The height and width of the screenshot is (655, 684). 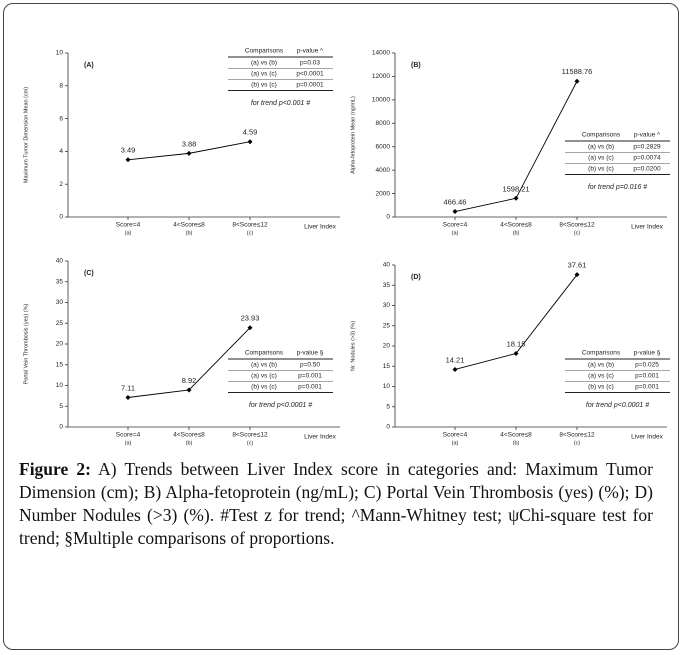 I want to click on y-tick-label: 8000, so click(x=383, y=123).